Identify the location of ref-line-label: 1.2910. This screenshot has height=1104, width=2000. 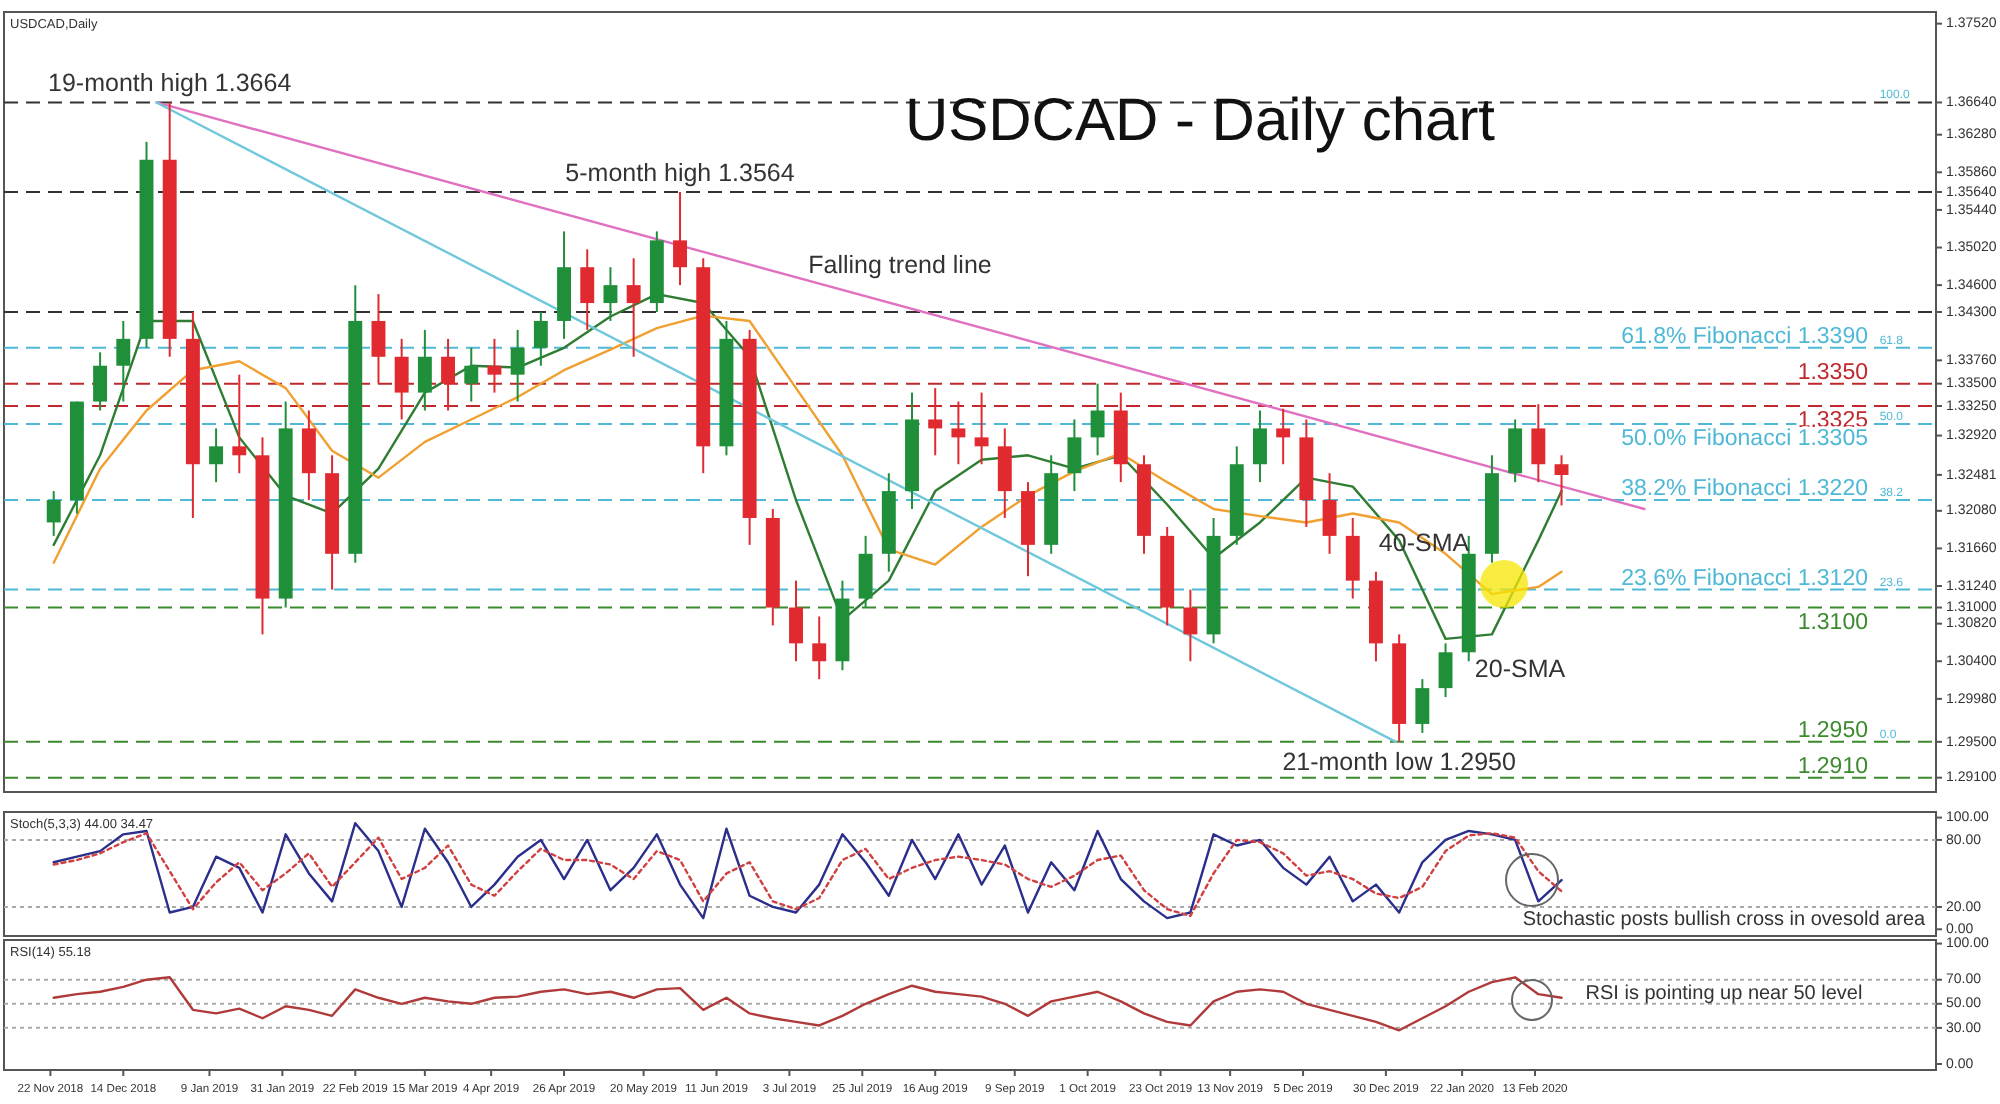
(1832, 766).